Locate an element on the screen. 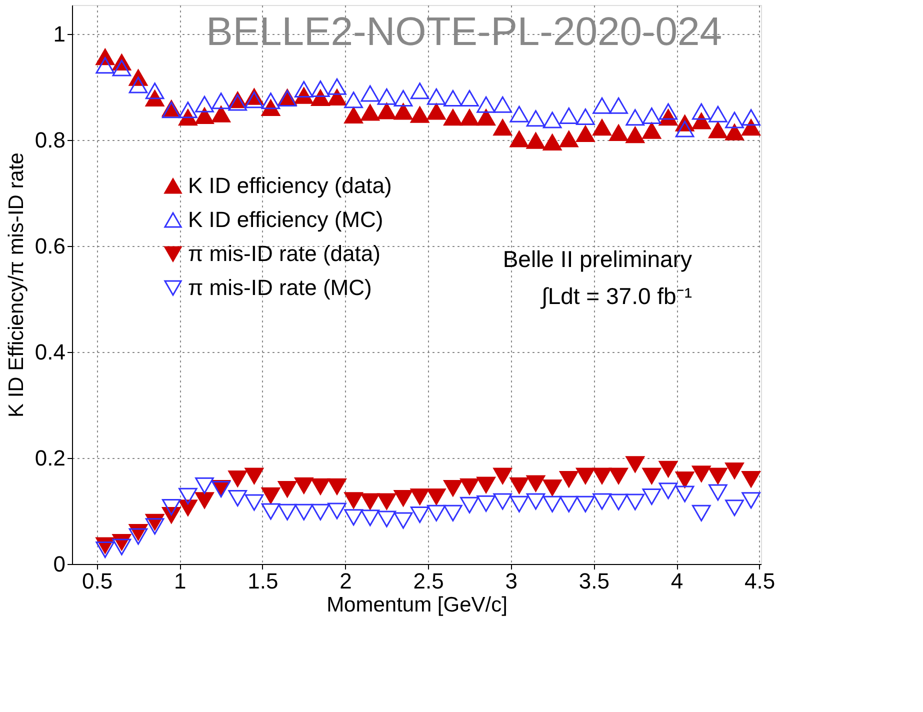 The height and width of the screenshot is (712, 923). x-tick-label: 4 is located at coordinates (677, 581).